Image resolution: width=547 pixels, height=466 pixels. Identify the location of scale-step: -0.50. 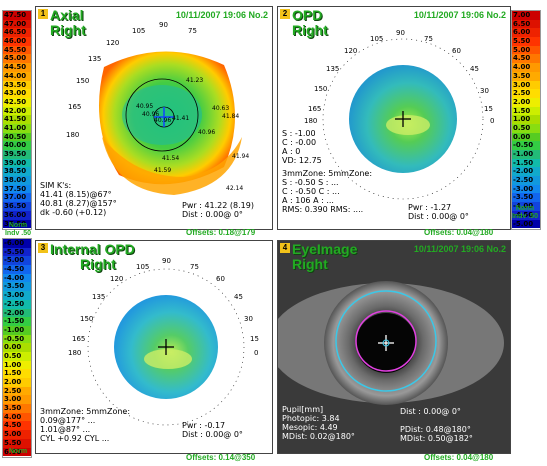
(17, 339).